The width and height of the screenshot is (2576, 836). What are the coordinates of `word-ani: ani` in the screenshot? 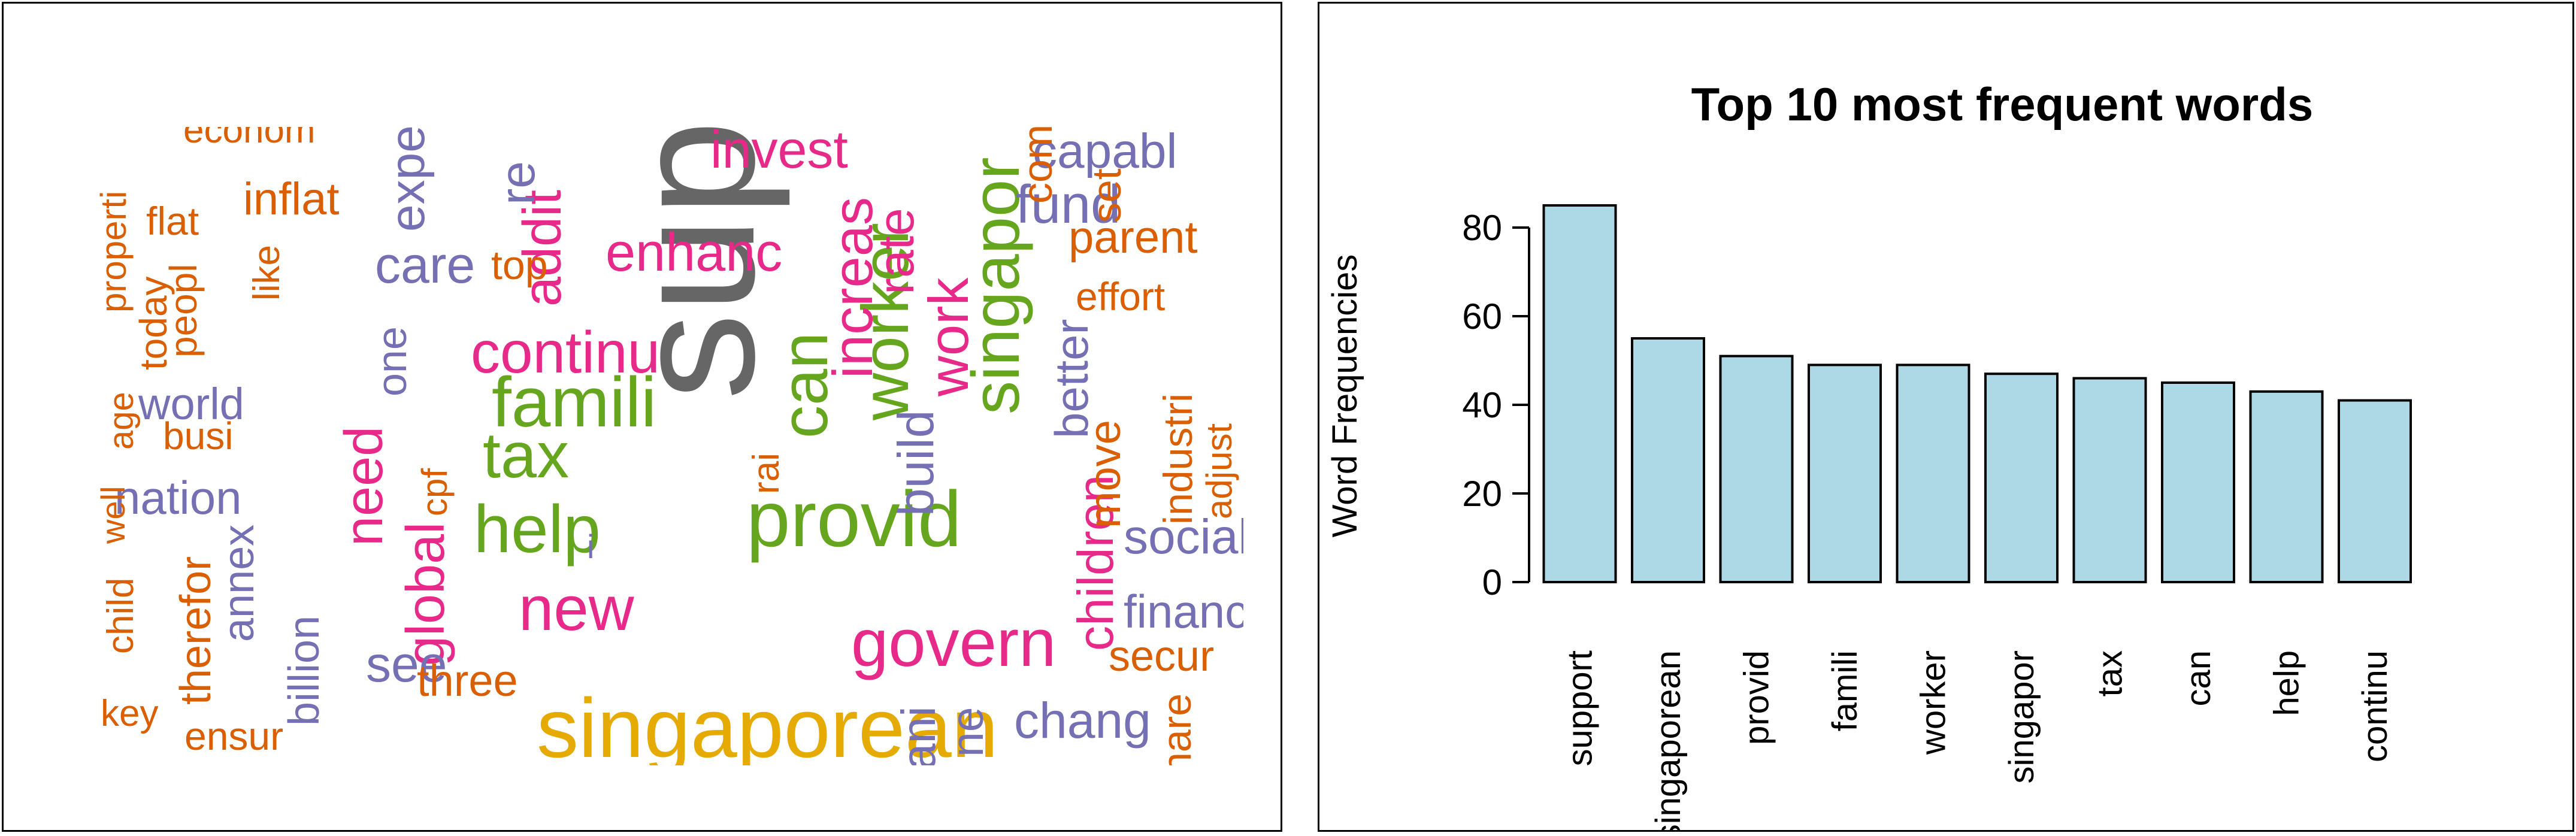 It's located at (918, 735).